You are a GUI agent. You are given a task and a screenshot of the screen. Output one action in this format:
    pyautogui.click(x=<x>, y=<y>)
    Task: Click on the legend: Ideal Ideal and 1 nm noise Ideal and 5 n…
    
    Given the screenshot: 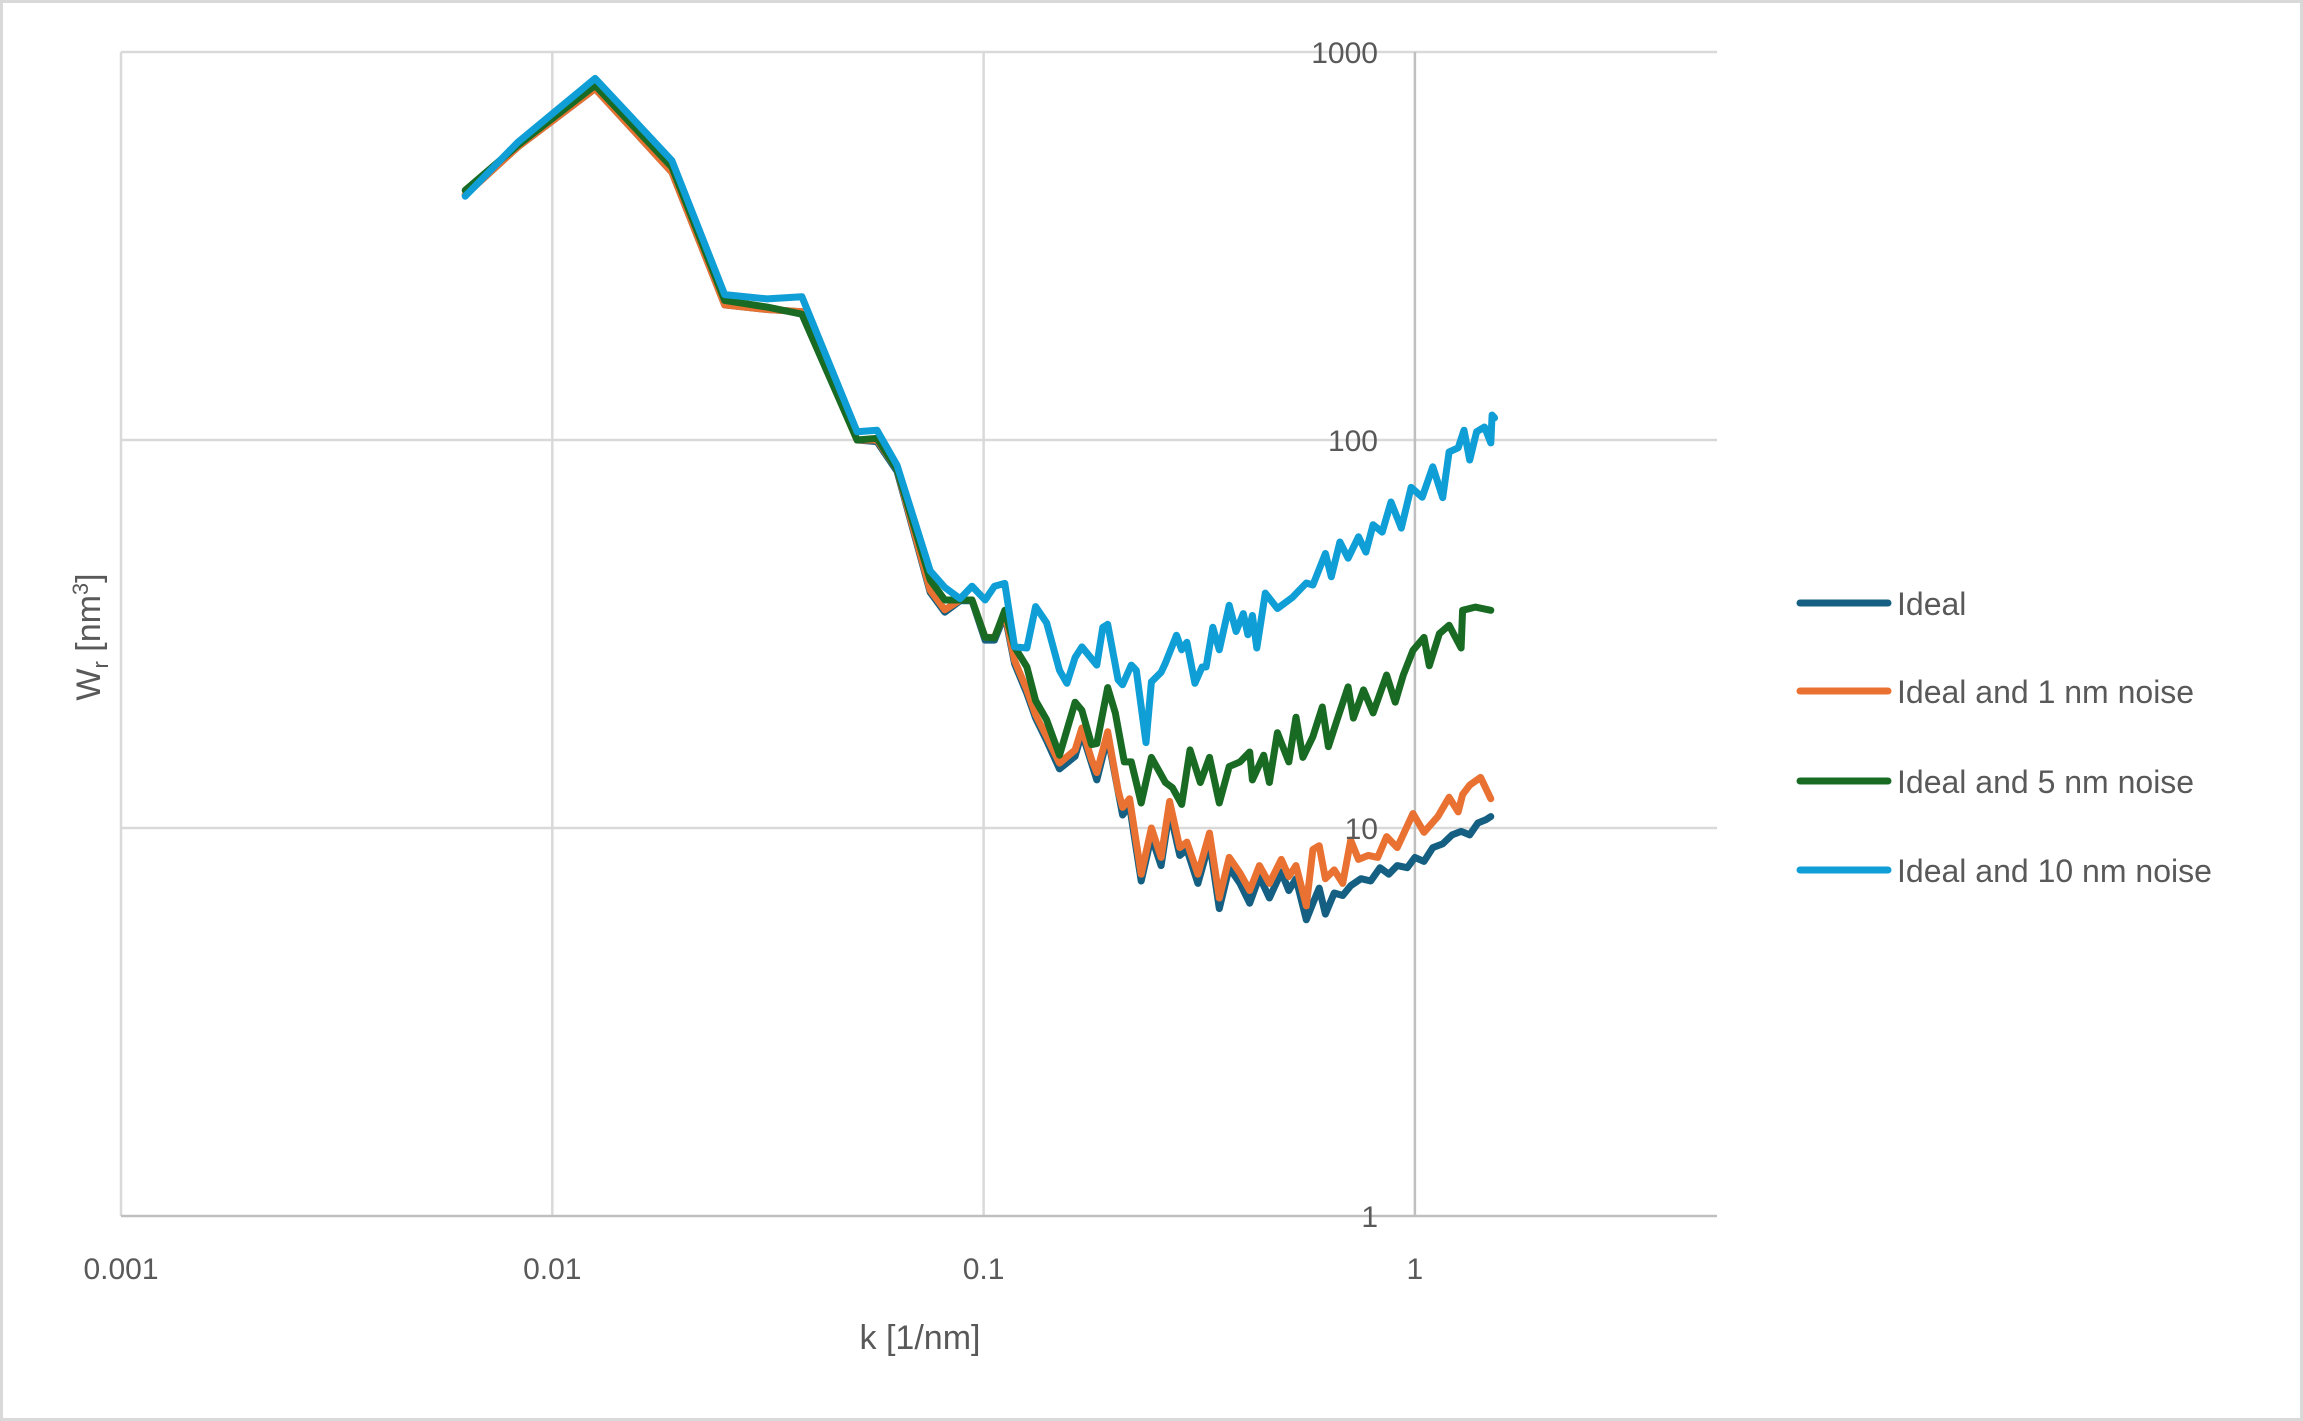 What is the action you would take?
    pyautogui.click(x=2004, y=737)
    